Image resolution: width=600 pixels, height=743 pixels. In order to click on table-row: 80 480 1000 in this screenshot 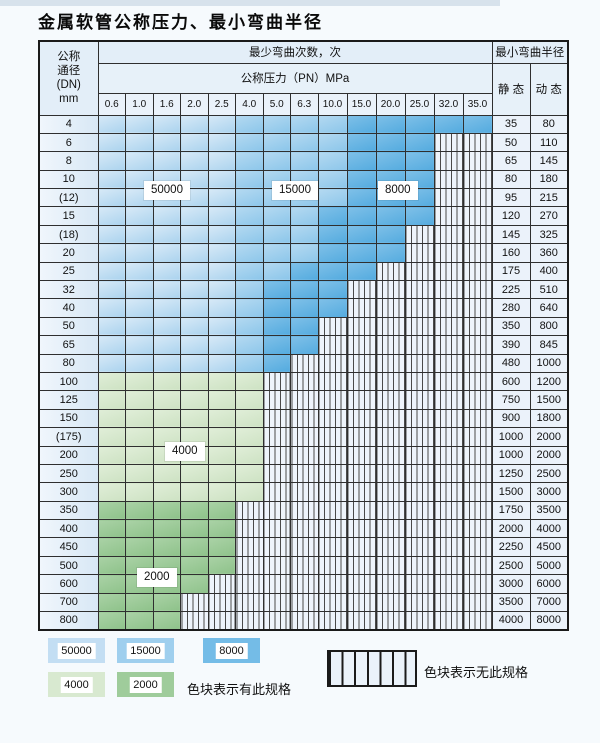, I will do `click(303, 363)`.